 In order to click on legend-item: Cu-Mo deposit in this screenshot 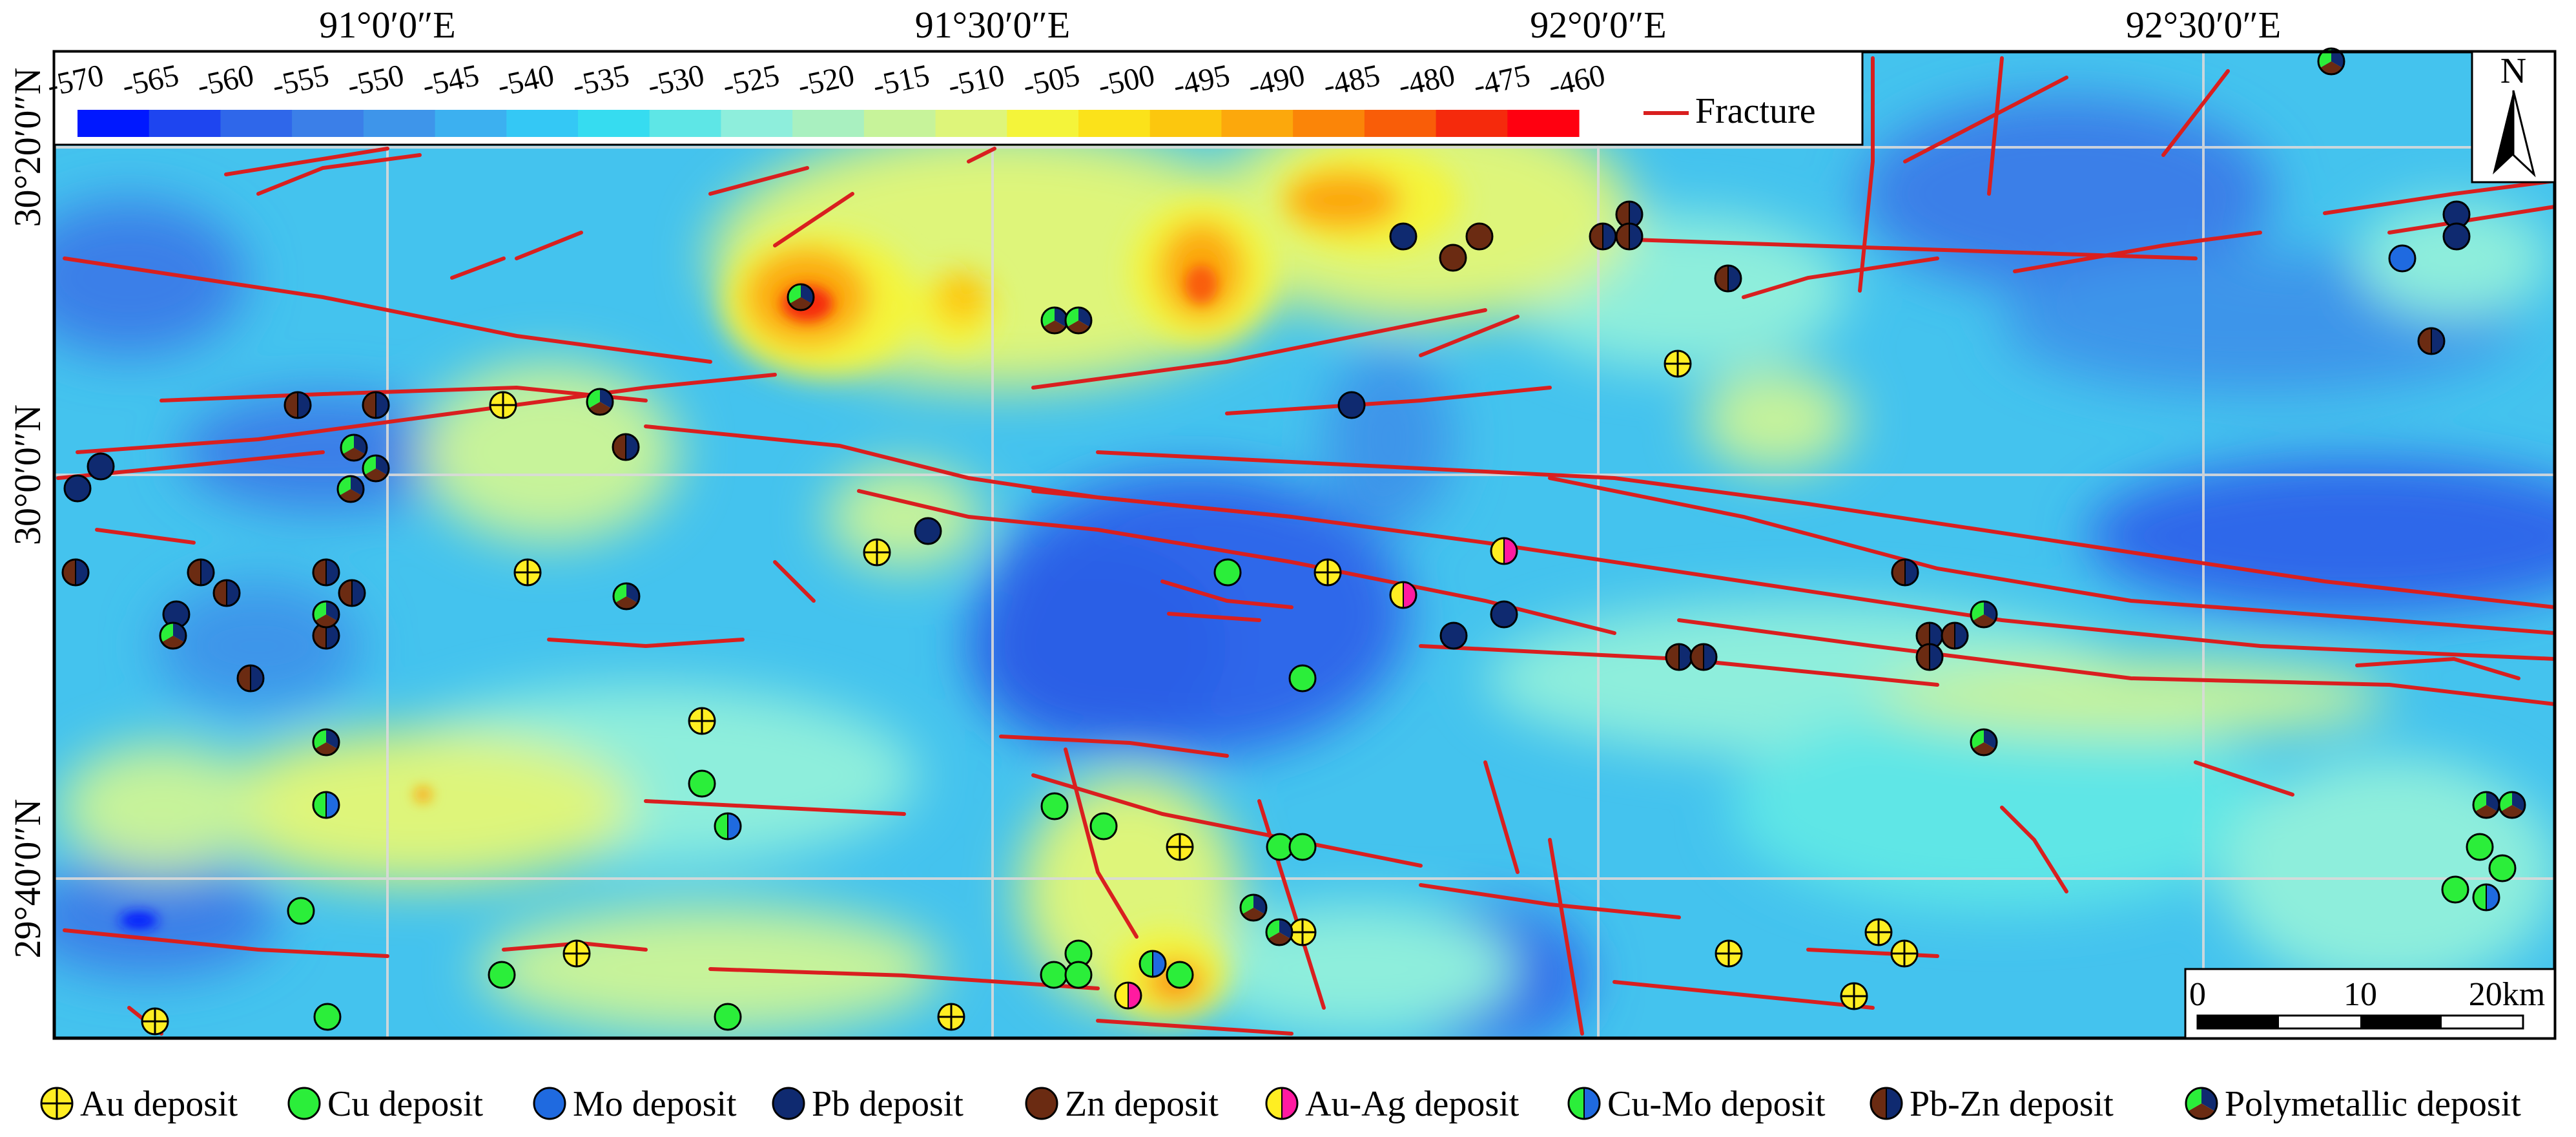, I will do `click(1696, 1104)`.